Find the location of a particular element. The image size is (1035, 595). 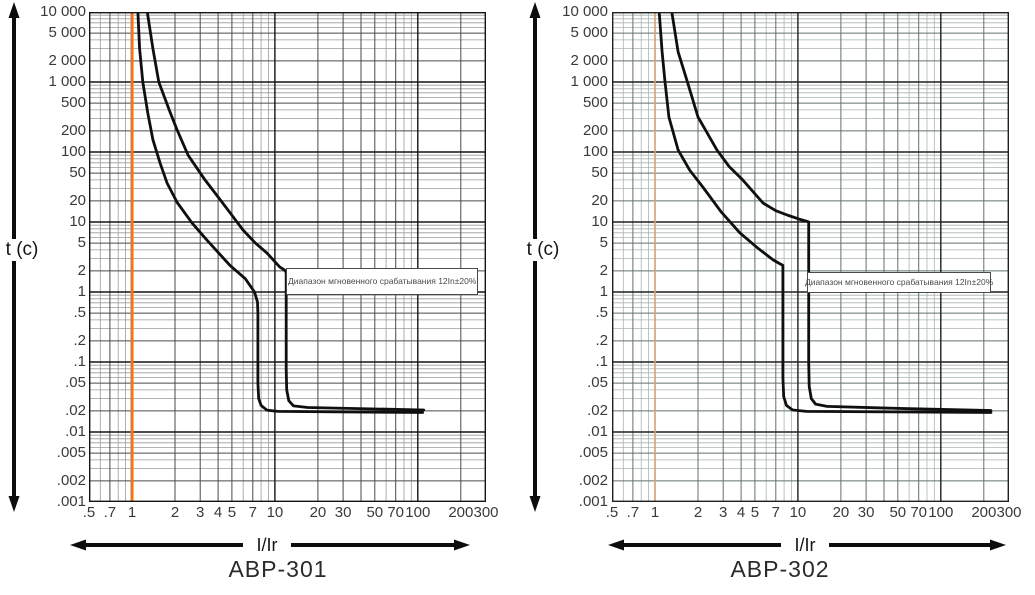

chart-title: АВР-301 is located at coordinates (278, 569).